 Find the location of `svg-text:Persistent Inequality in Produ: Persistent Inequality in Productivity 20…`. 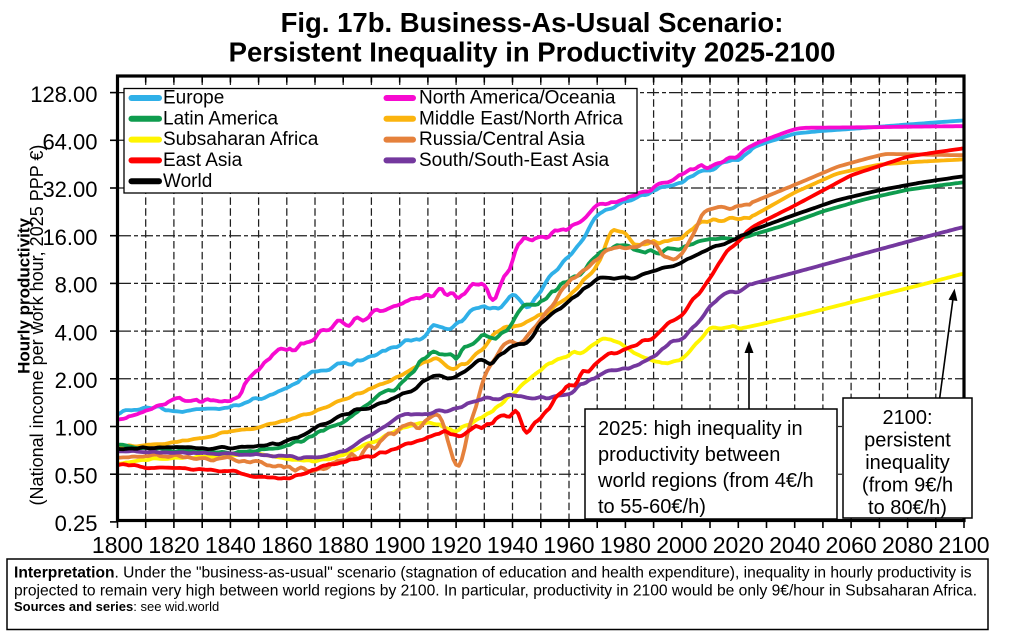

svg-text:Persistent Inequality in Produ: Persistent Inequality in Productivity 20… is located at coordinates (532, 52).